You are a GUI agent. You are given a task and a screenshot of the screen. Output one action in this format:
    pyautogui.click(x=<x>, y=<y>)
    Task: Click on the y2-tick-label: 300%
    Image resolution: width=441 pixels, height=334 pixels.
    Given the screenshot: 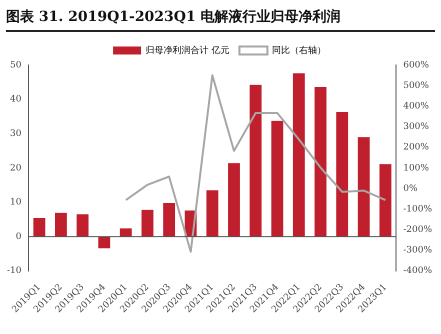 What is the action you would take?
    pyautogui.click(x=416, y=127)
    